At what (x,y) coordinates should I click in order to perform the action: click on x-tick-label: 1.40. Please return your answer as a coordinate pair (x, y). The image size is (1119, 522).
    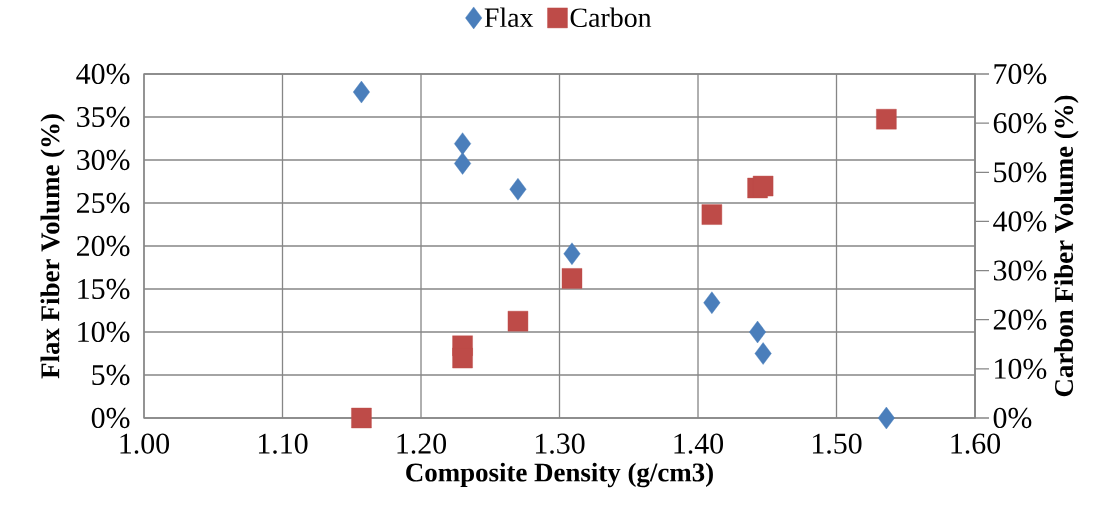
    Looking at the image, I should click on (699, 443).